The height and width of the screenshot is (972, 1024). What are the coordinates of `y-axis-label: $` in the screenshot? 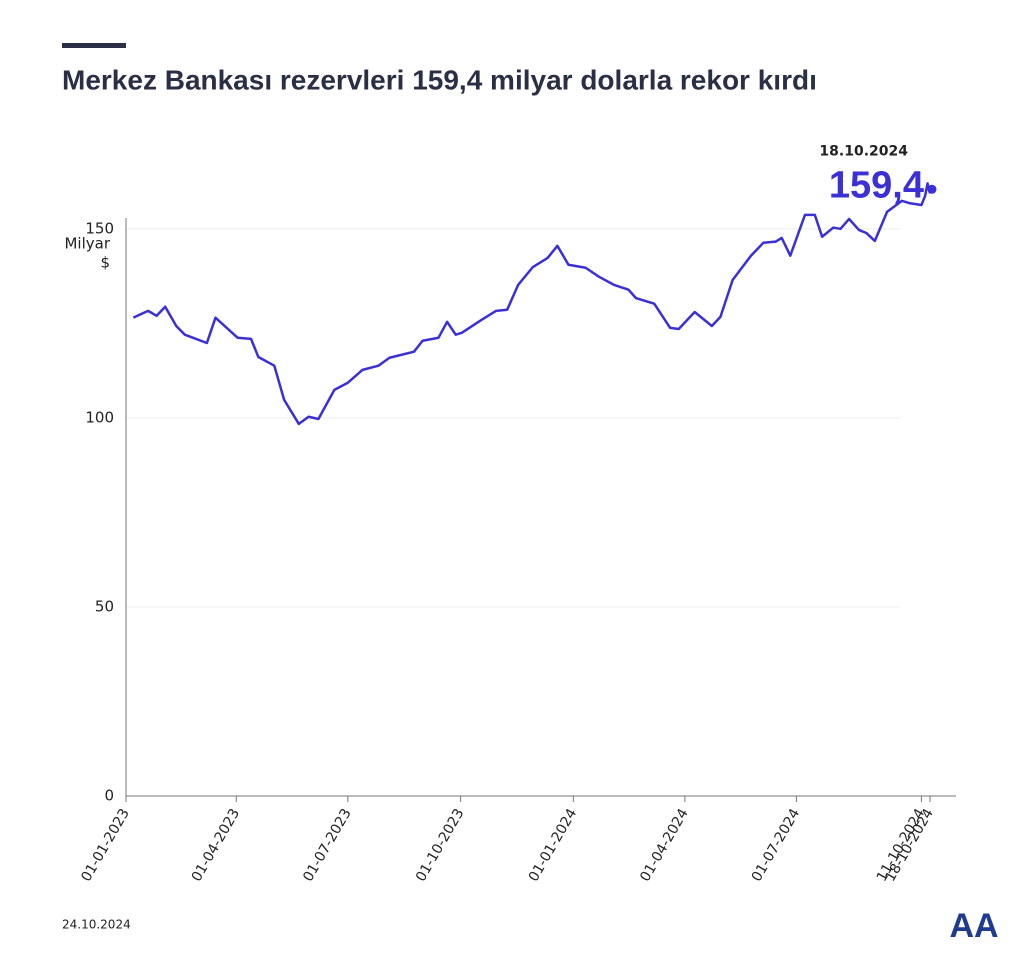 It's located at (105, 263).